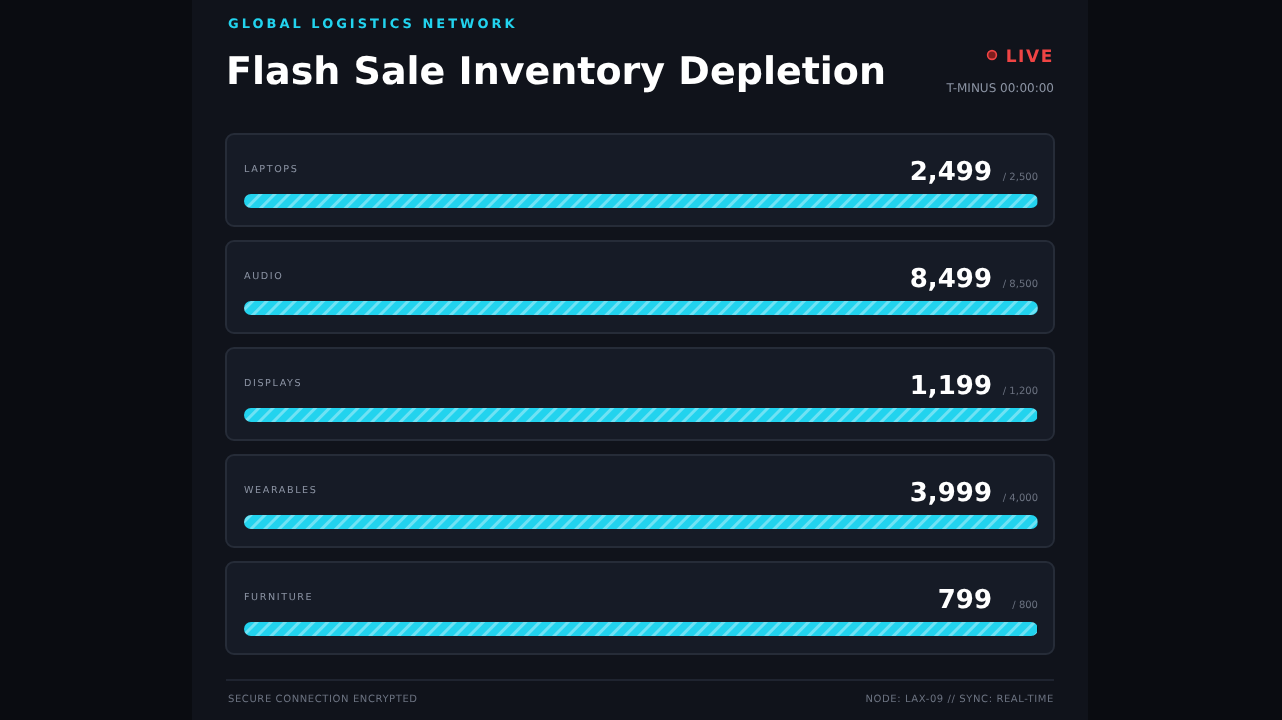  Describe the element at coordinates (556, 72) in the screenshot. I see `text: Flash Sale Inventory Depletion` at that location.